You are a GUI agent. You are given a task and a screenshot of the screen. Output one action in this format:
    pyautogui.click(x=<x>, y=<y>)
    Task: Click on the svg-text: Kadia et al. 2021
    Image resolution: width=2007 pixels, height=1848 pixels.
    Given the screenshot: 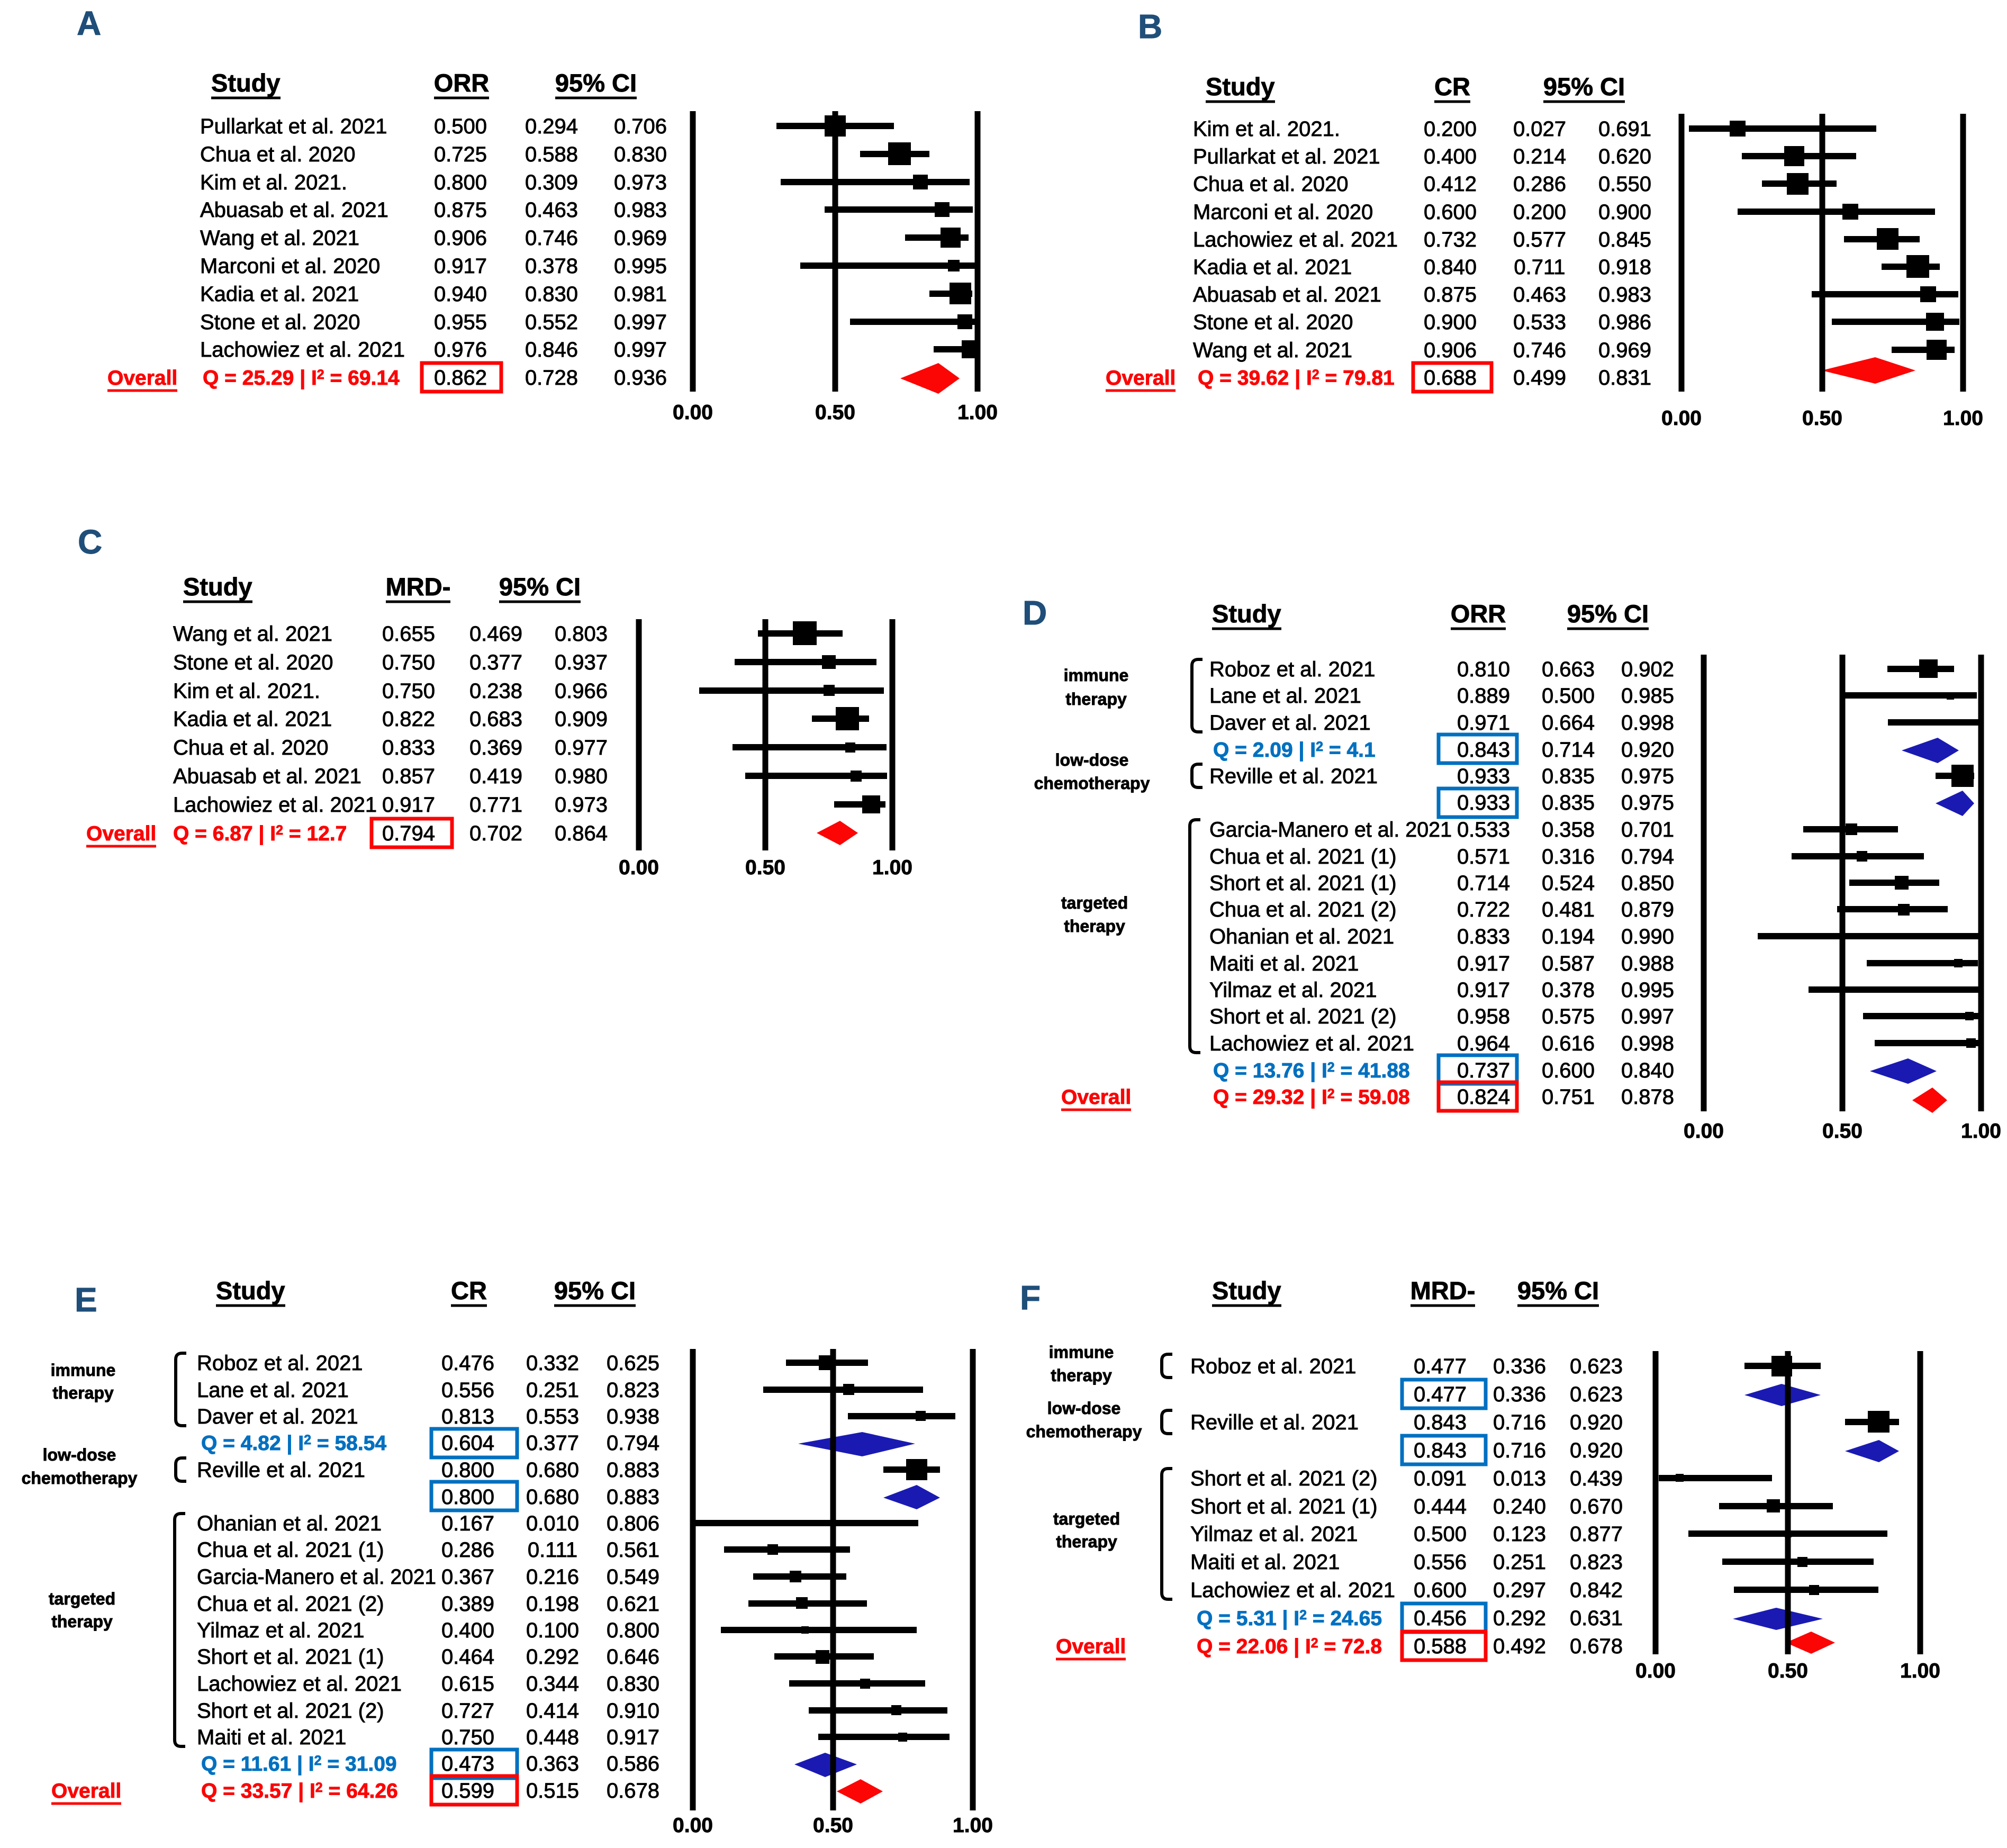 What is the action you would take?
    pyautogui.click(x=1273, y=267)
    